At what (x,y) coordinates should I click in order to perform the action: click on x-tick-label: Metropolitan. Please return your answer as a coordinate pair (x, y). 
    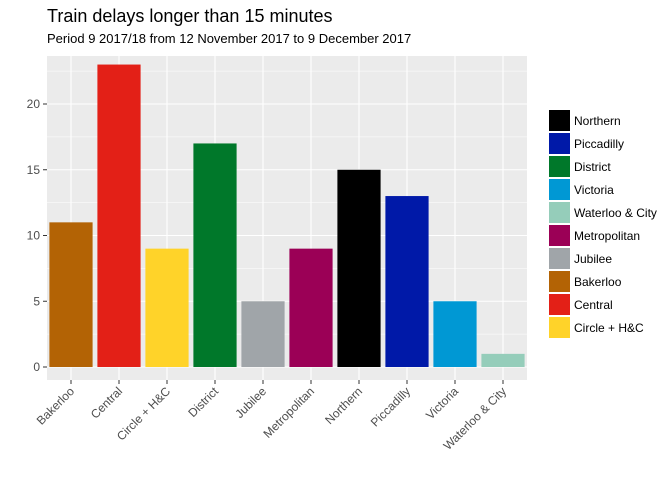
    Looking at the image, I should click on (289, 412).